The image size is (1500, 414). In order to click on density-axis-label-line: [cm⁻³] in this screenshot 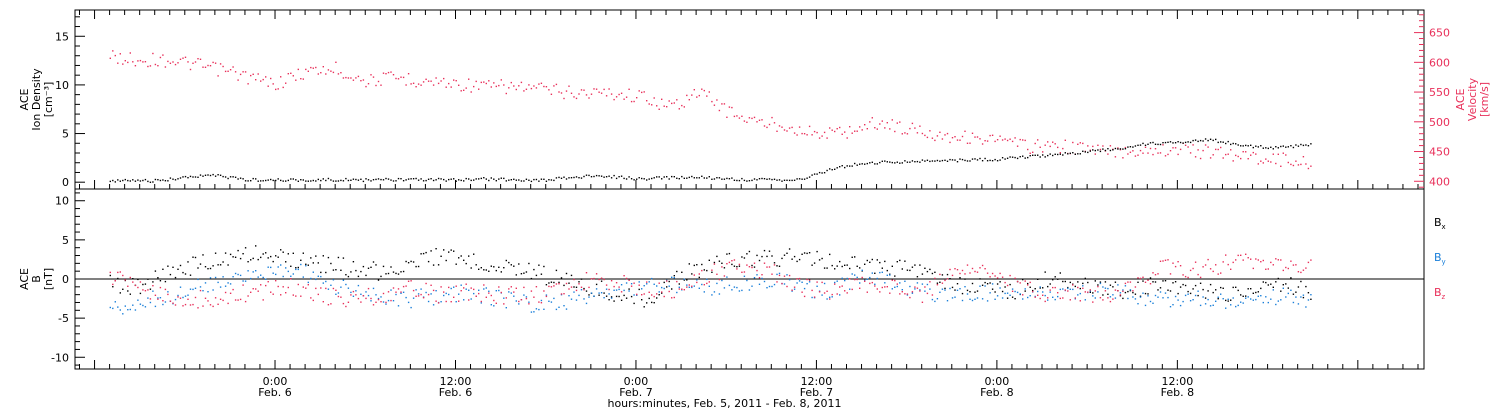, I will do `click(48, 100)`.